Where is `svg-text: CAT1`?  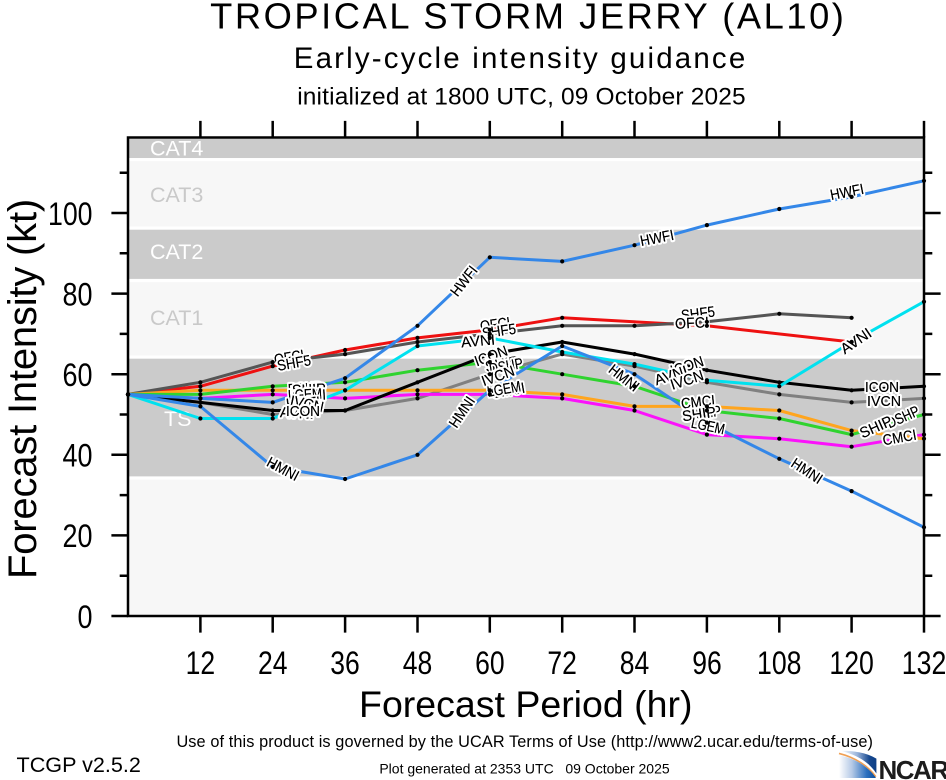
svg-text: CAT1 is located at coordinates (176, 318).